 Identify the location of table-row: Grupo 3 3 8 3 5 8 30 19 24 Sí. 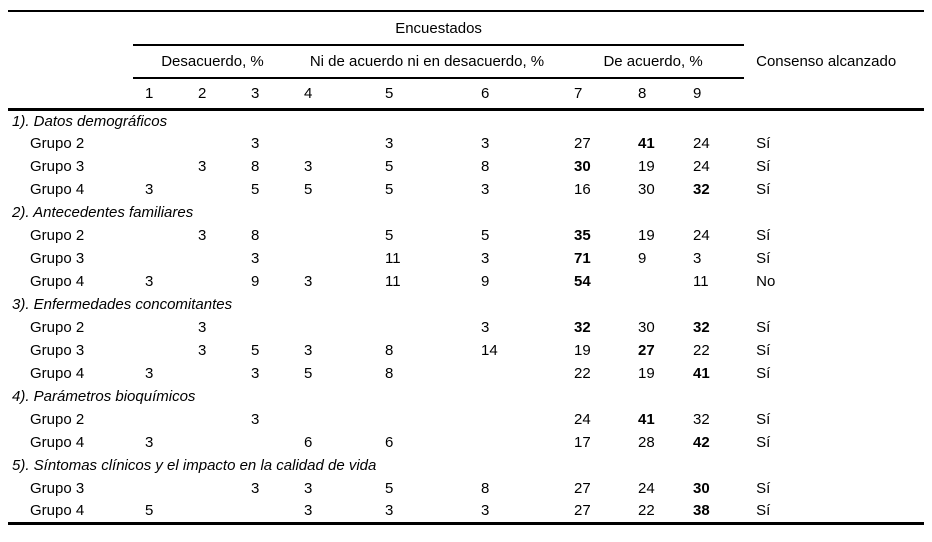
(466, 166).